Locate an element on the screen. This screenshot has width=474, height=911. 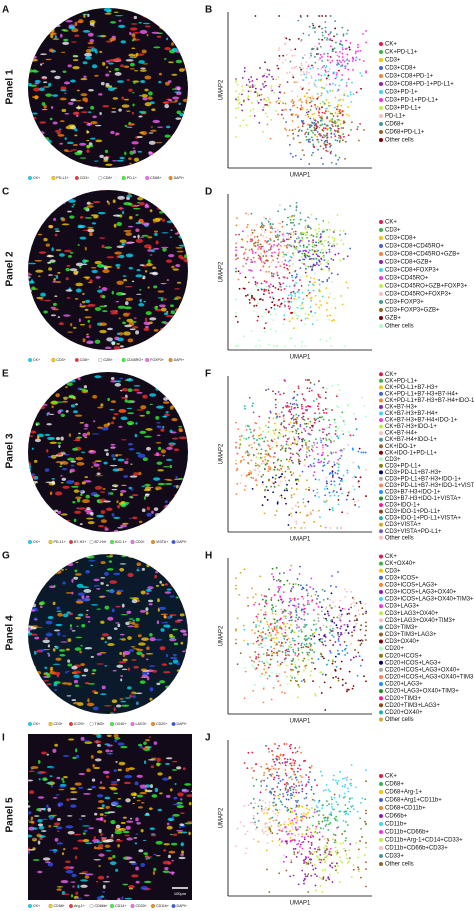
panel-letter: H is located at coordinates (208, 556).